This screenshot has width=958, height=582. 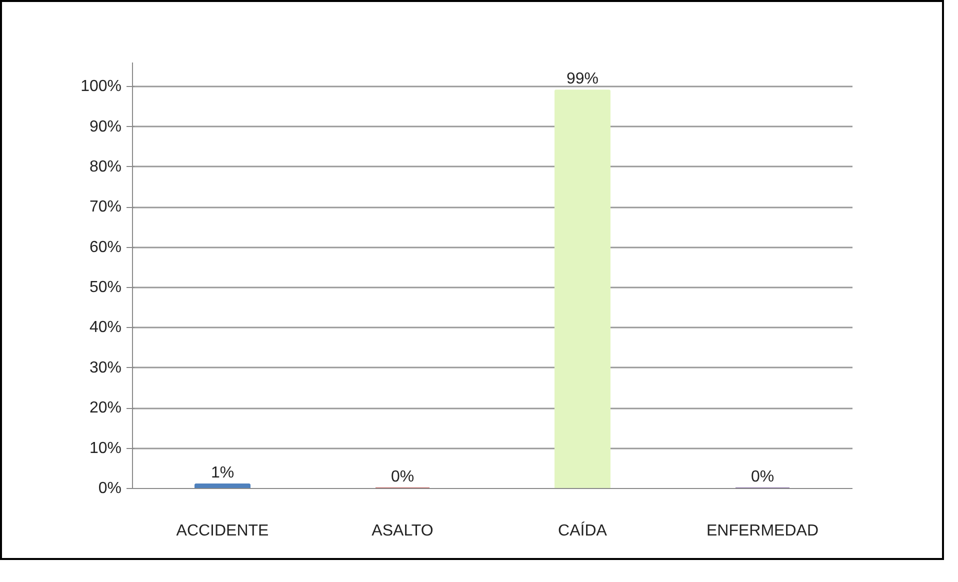 What do you see at coordinates (105, 247) in the screenshot?
I see `y-tick-label: 60%` at bounding box center [105, 247].